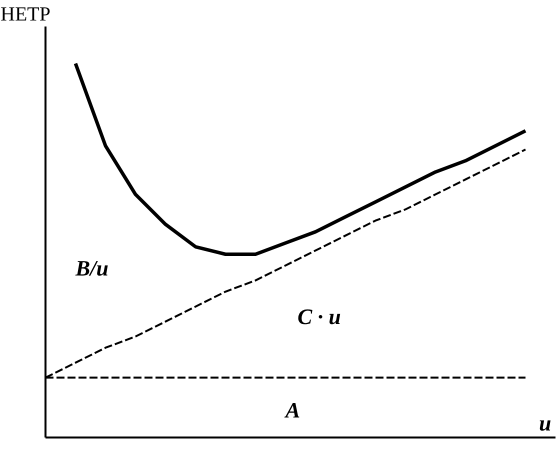 This screenshot has width=560, height=454. What do you see at coordinates (25, 15) in the screenshot?
I see `y-axis-title: HETP` at bounding box center [25, 15].